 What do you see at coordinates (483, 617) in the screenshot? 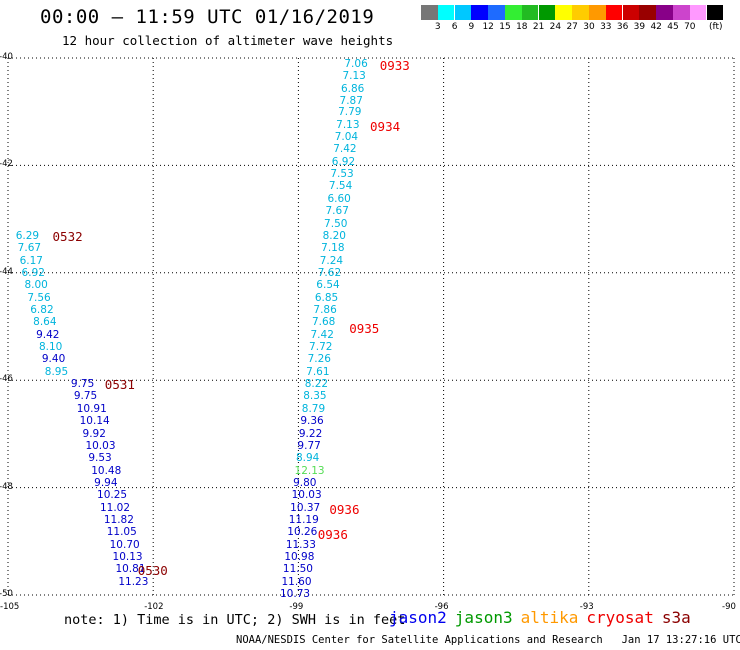
I see `legend-entry-jason3: jason3` at bounding box center [483, 617].